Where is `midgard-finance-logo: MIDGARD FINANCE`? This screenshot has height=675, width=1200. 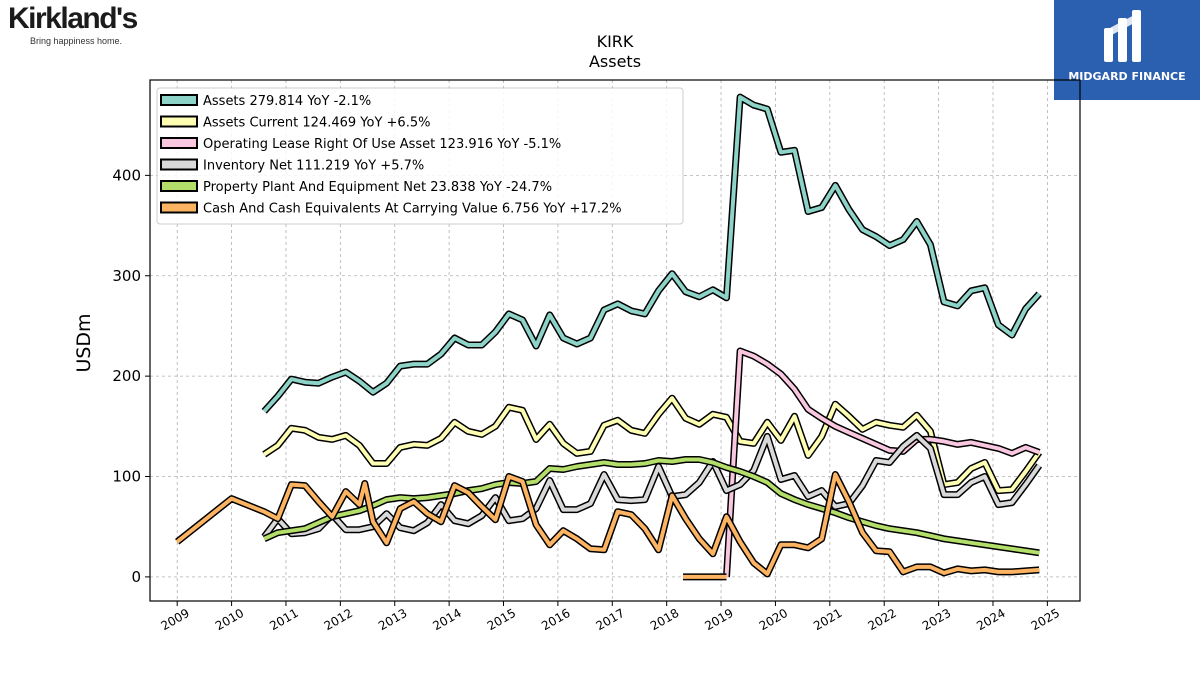 midgard-finance-logo: MIDGARD FINANCE is located at coordinates (1127, 50).